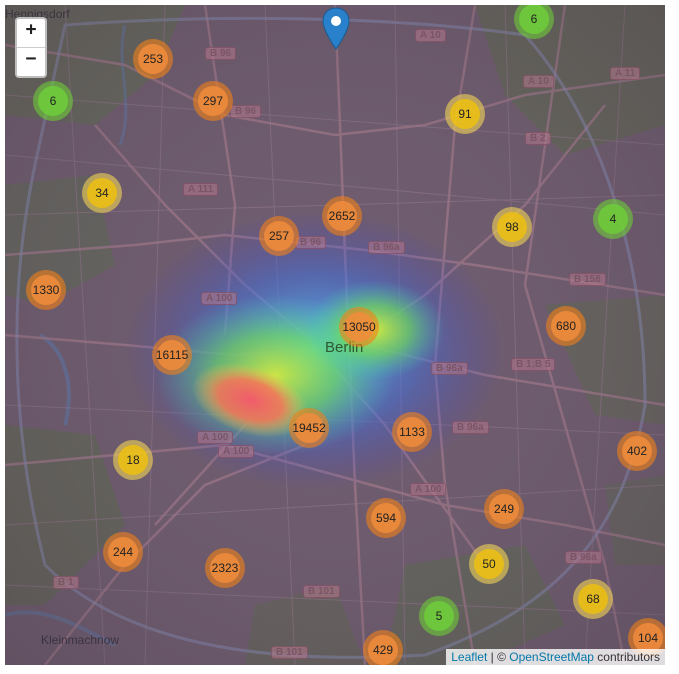 The image size is (679, 674). I want to click on marker-cluster: 50, so click(489, 564).